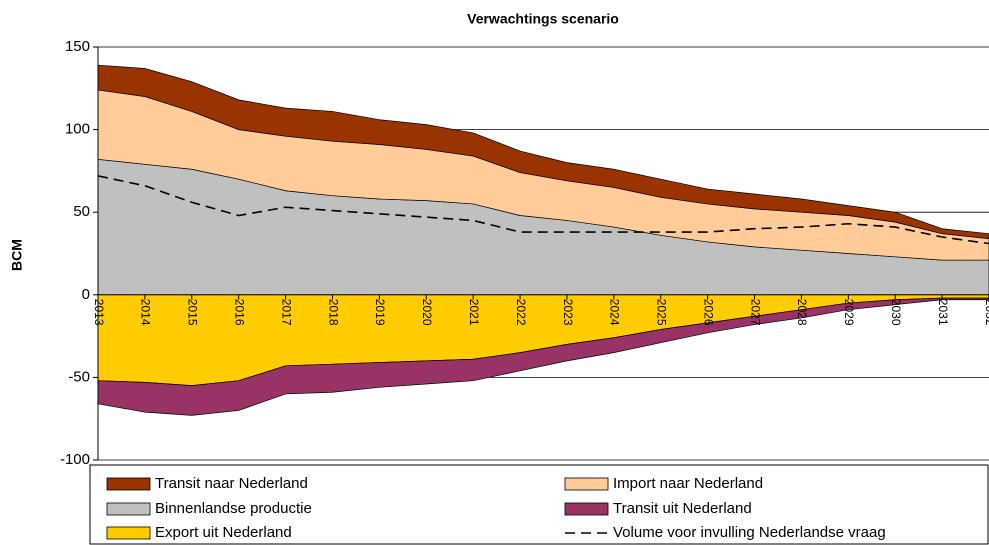 The image size is (989, 545). I want to click on y-tick-label: -100, so click(75, 459).